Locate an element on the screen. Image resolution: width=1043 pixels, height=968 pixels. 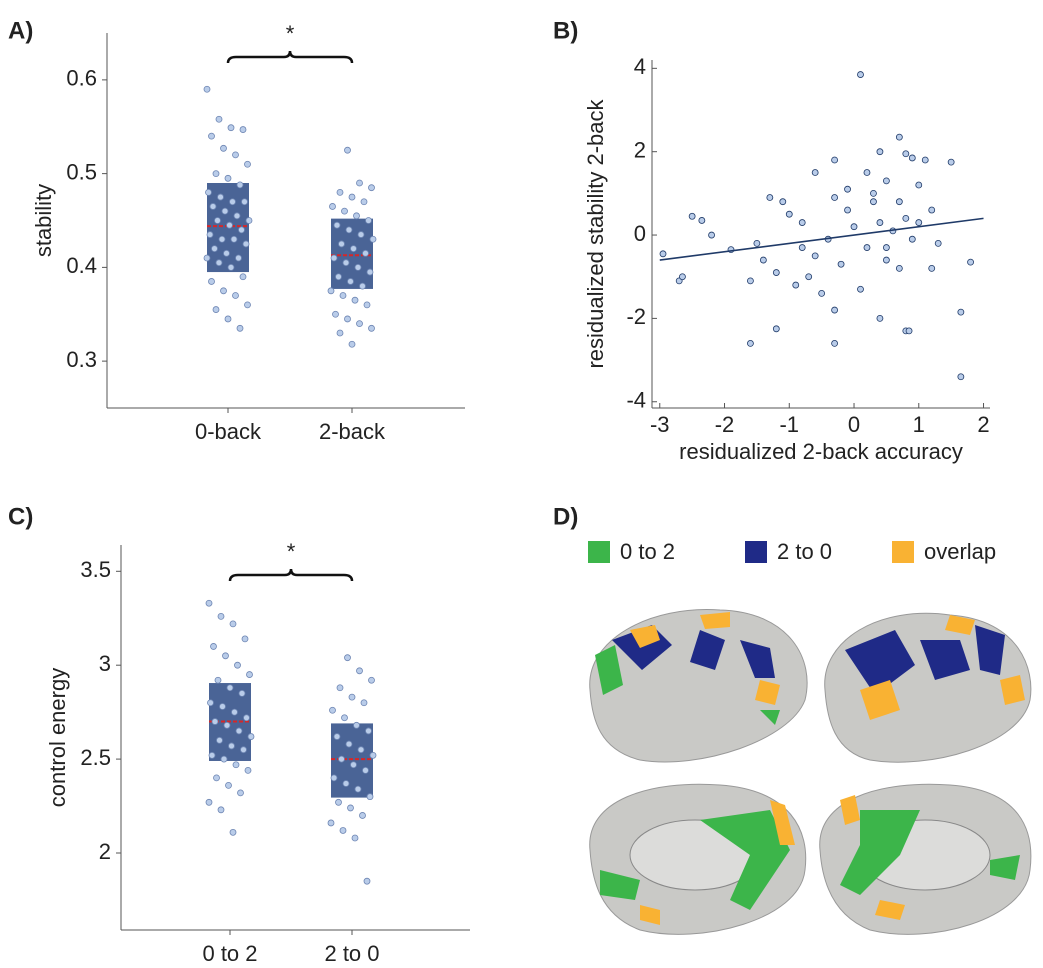
y-tick-label: 3 is located at coordinates (105, 663).